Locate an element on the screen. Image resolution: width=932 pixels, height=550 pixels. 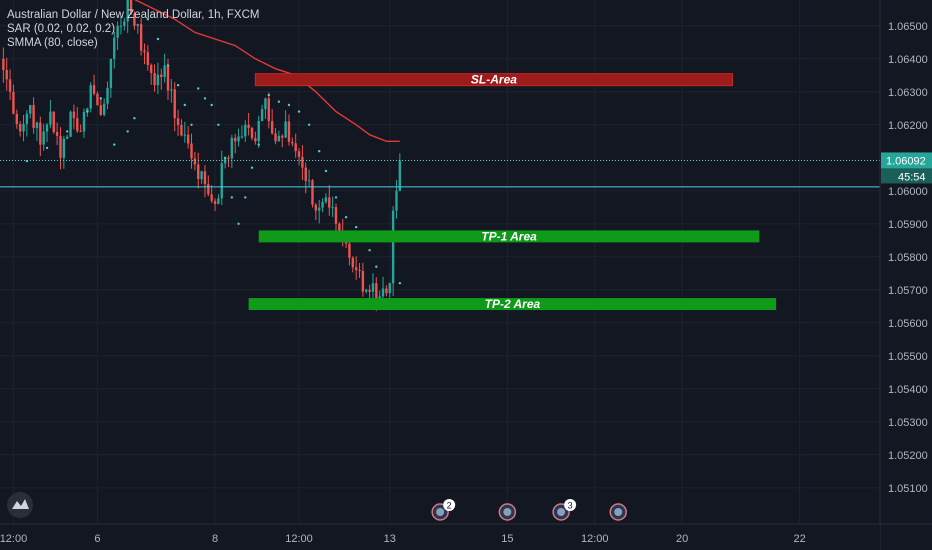
tradingview-logo is located at coordinates (20, 505).